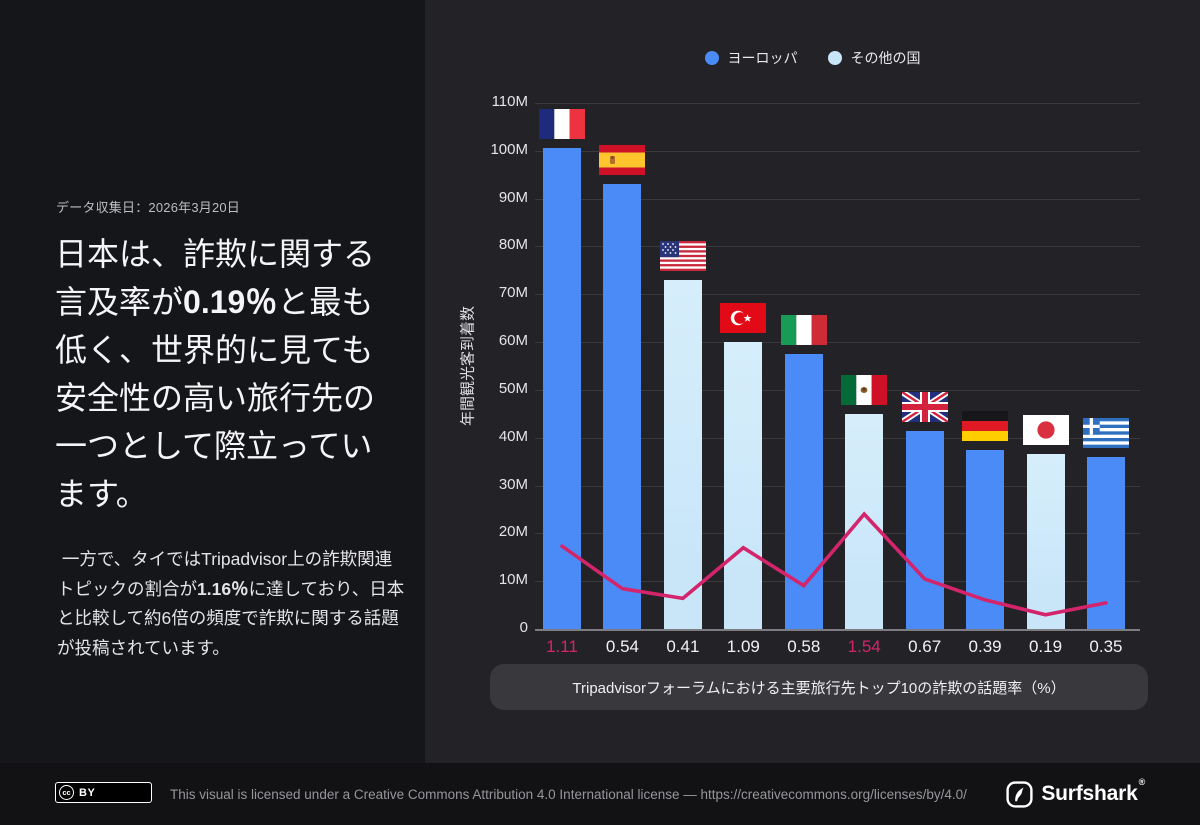  What do you see at coordinates (148, 207) in the screenshot?
I see `data-collection-date: データ収集日：2026年3月20日` at bounding box center [148, 207].